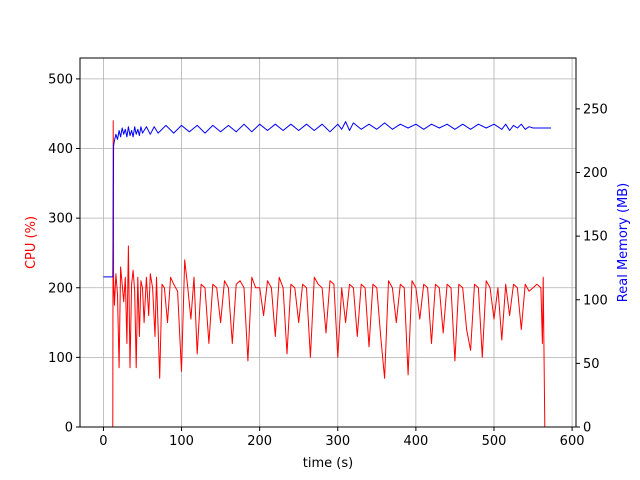 Image resolution: width=640 pixels, height=480 pixels. I want to click on x-tick-label: 100, so click(181, 441).